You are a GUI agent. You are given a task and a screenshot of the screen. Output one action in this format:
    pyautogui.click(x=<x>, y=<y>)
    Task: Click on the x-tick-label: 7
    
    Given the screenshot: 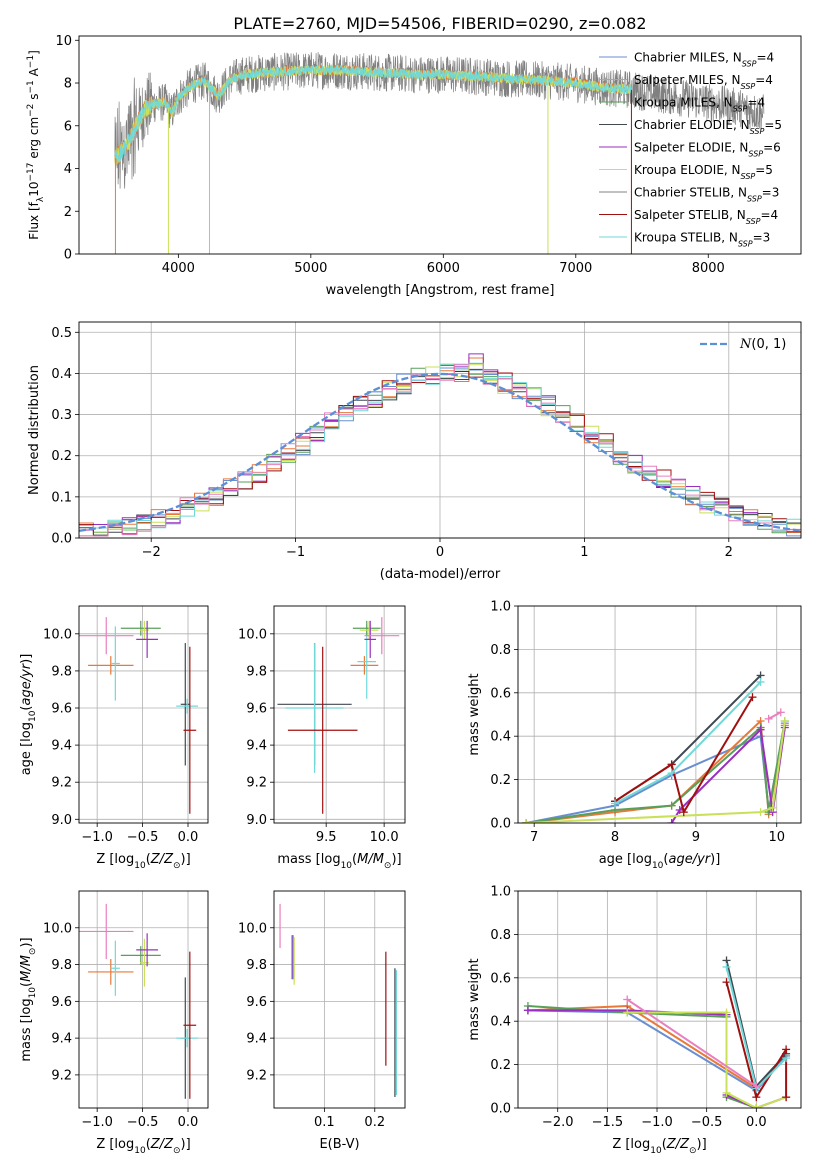 What is the action you would take?
    pyautogui.click(x=534, y=837)
    